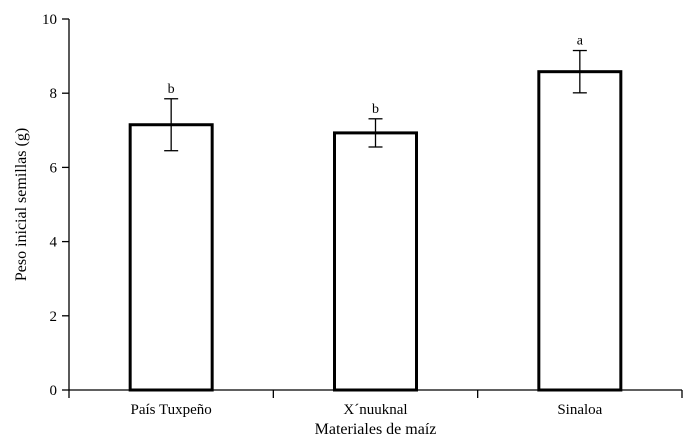 This screenshot has width=688, height=440. What do you see at coordinates (54, 243) in the screenshot?
I see `y-tick-label: 4` at bounding box center [54, 243].